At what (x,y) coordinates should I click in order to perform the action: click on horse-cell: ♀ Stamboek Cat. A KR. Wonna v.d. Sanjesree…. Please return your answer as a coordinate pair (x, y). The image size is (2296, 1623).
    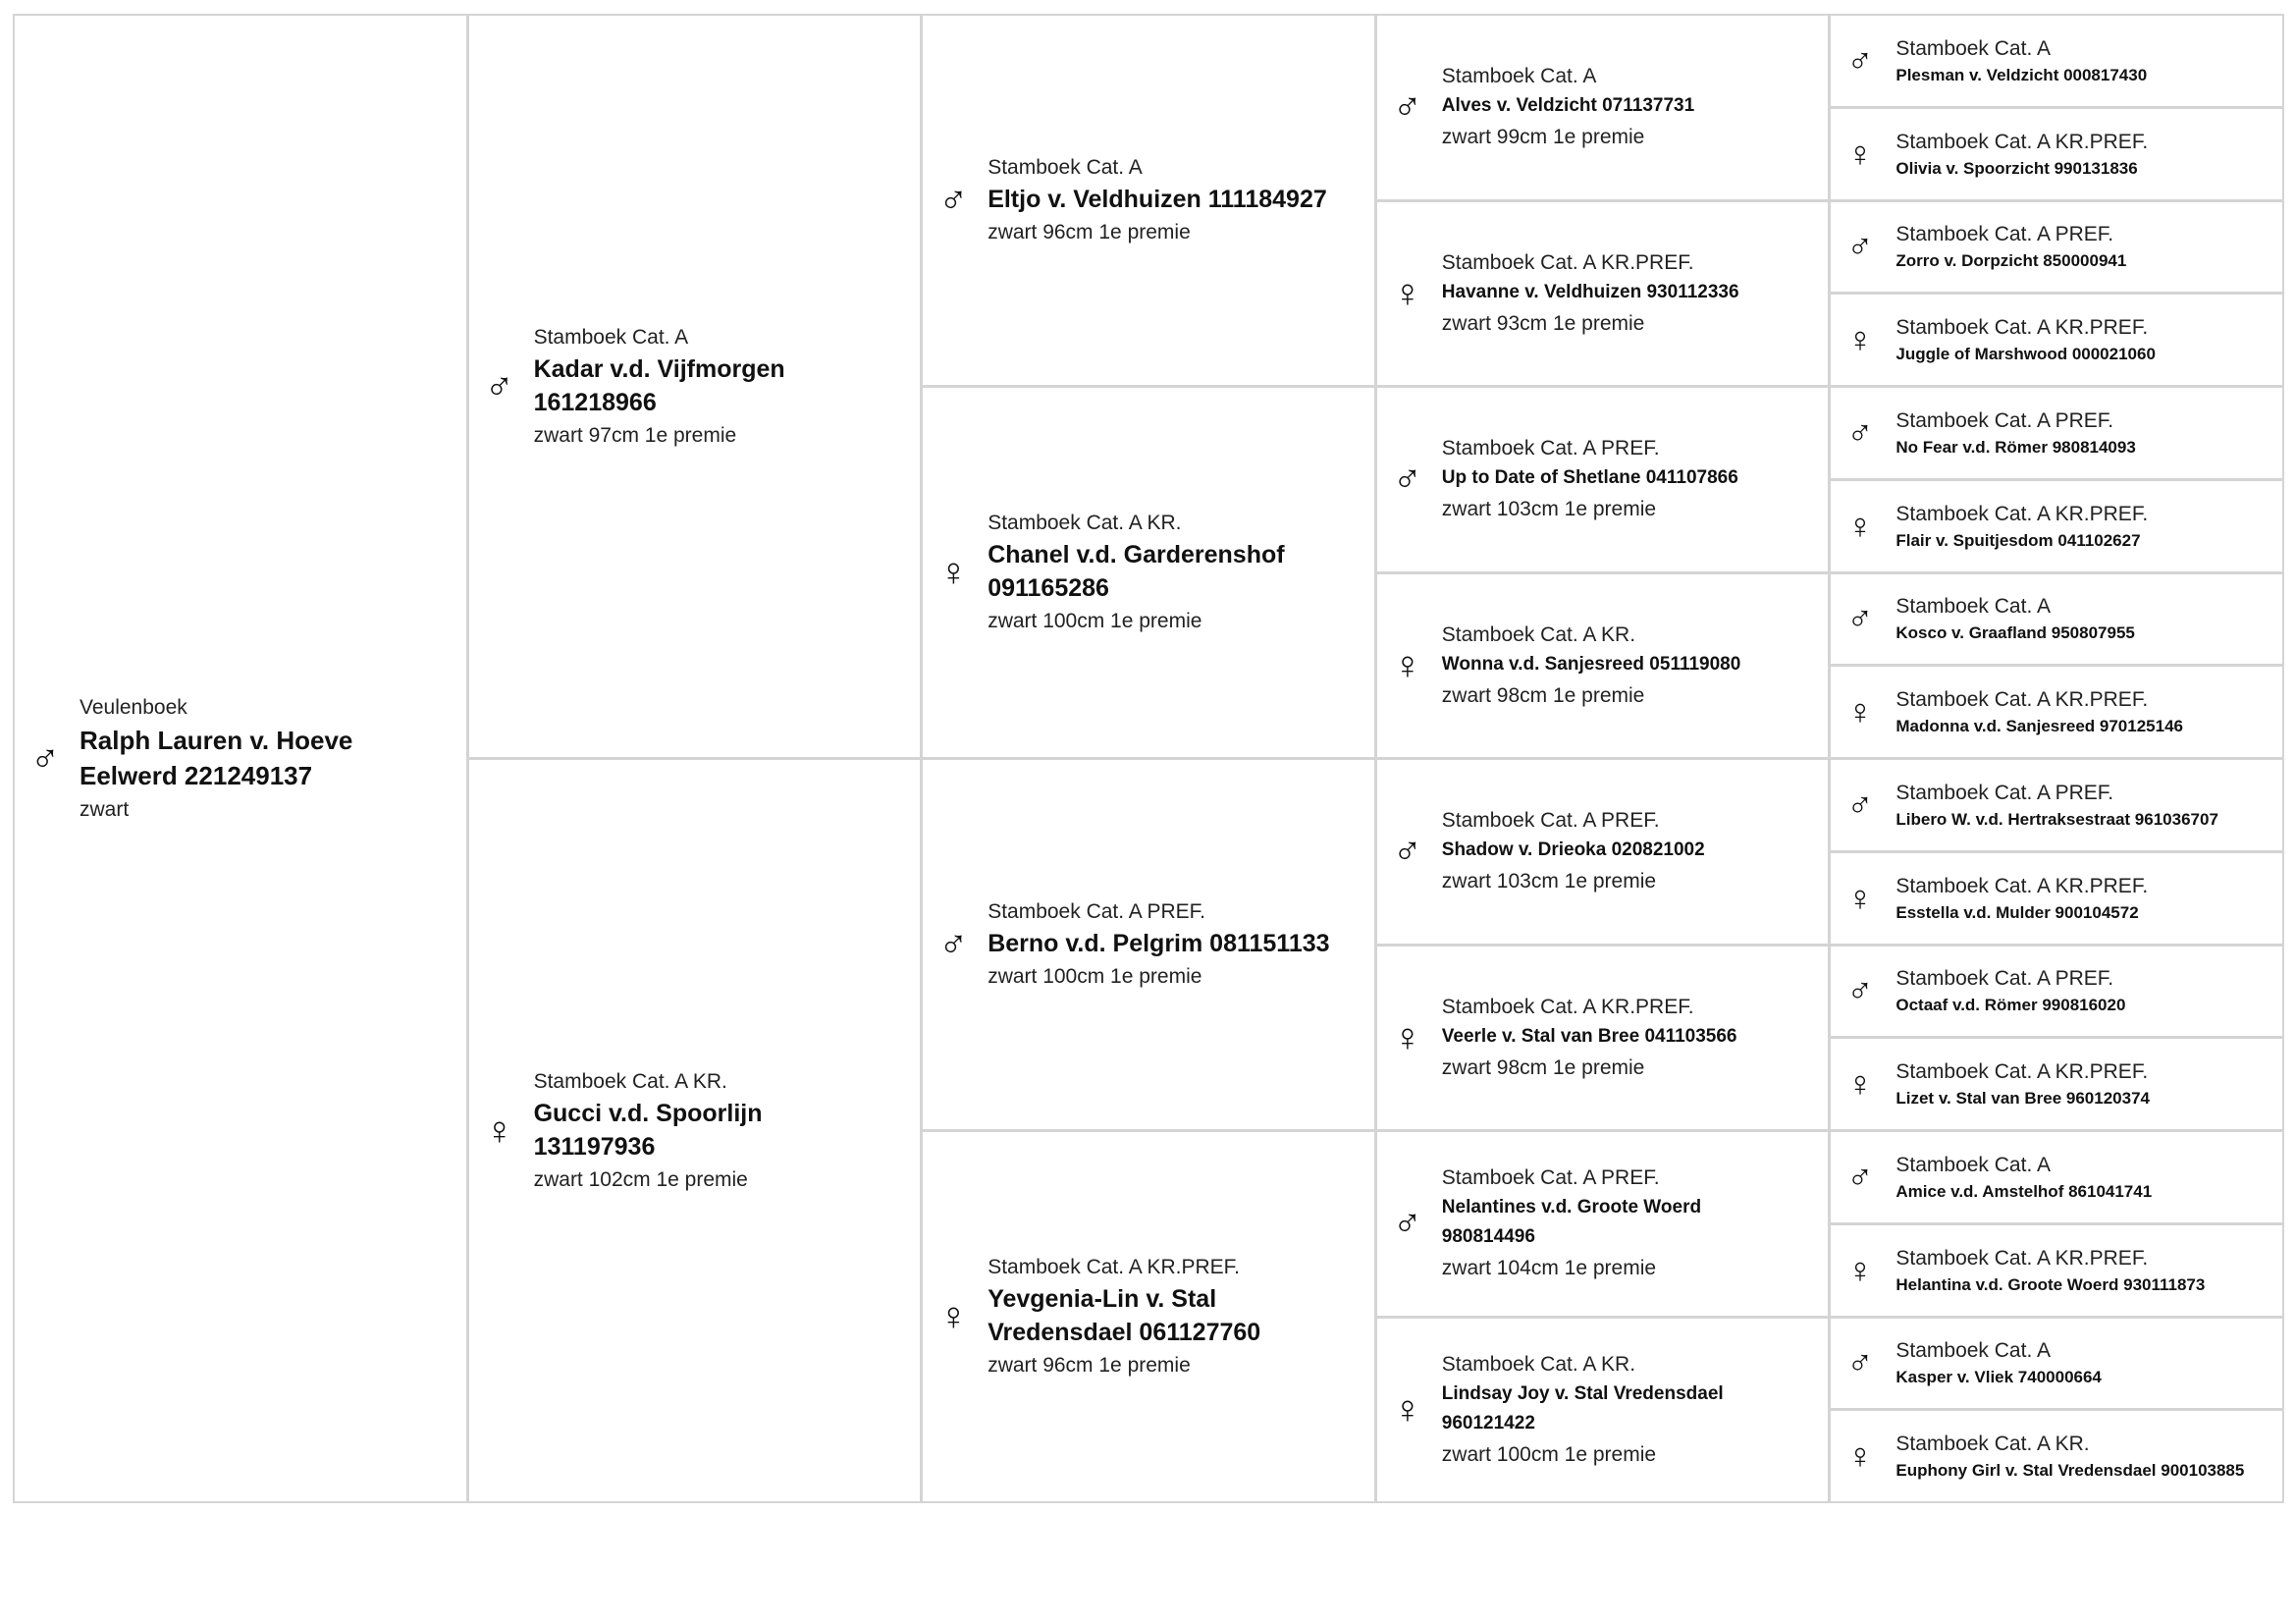
    Looking at the image, I should click on (1603, 664).